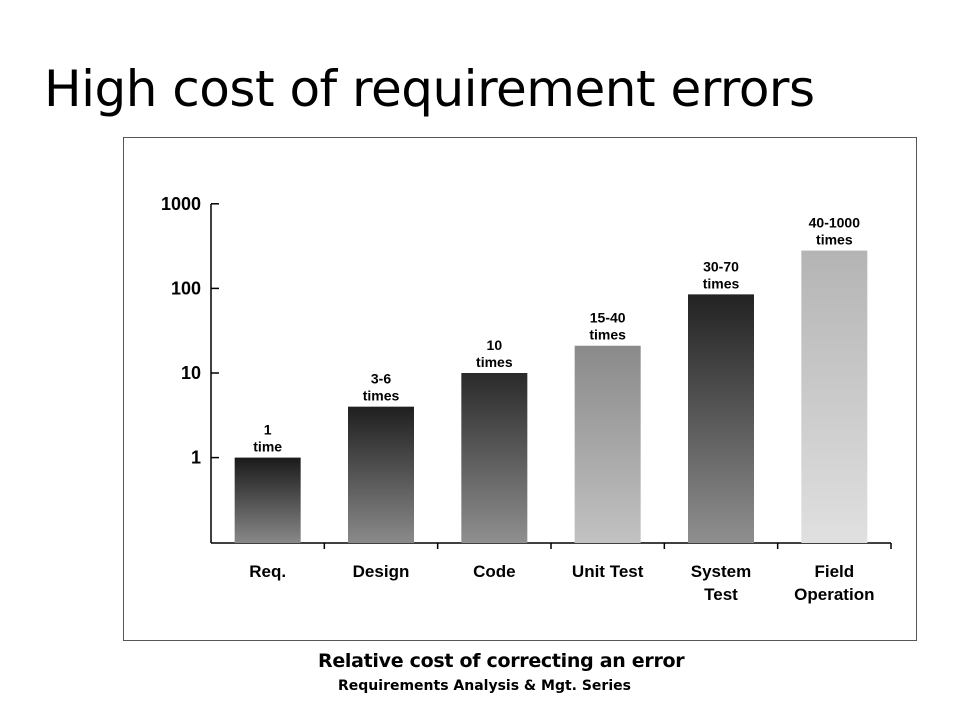 This screenshot has height=718, width=978. I want to click on x-category-label: Unit Test, so click(608, 571).